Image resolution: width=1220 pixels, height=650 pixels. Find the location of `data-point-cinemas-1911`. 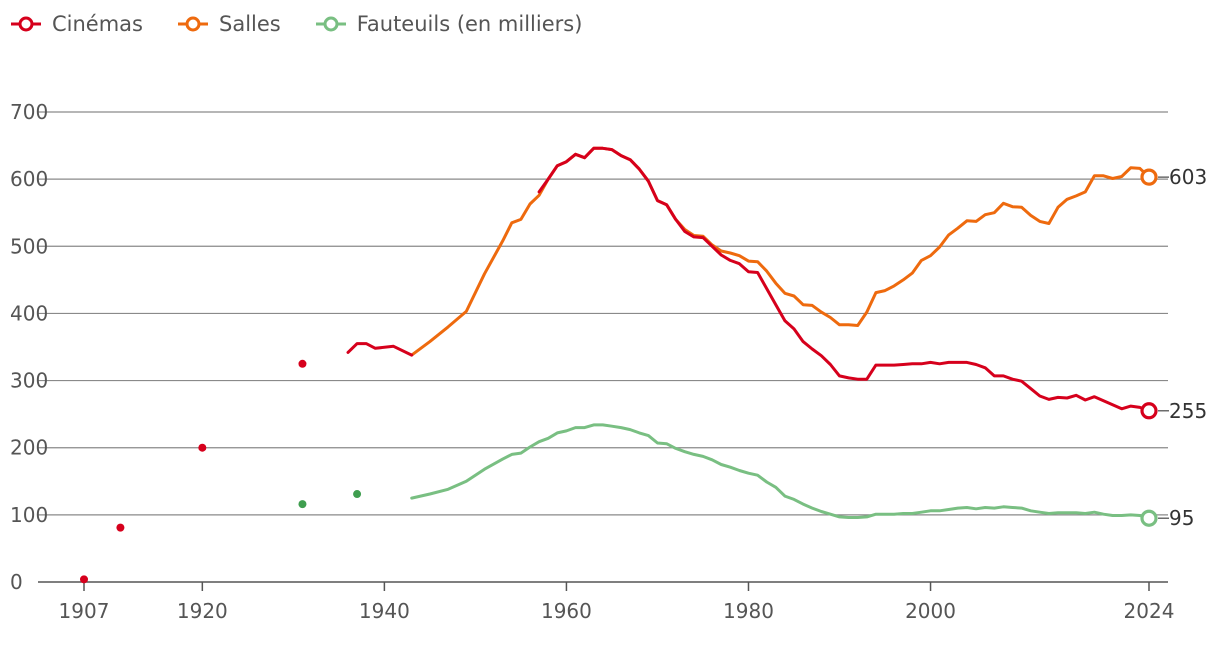

data-point-cinemas-1911 is located at coordinates (120, 527).